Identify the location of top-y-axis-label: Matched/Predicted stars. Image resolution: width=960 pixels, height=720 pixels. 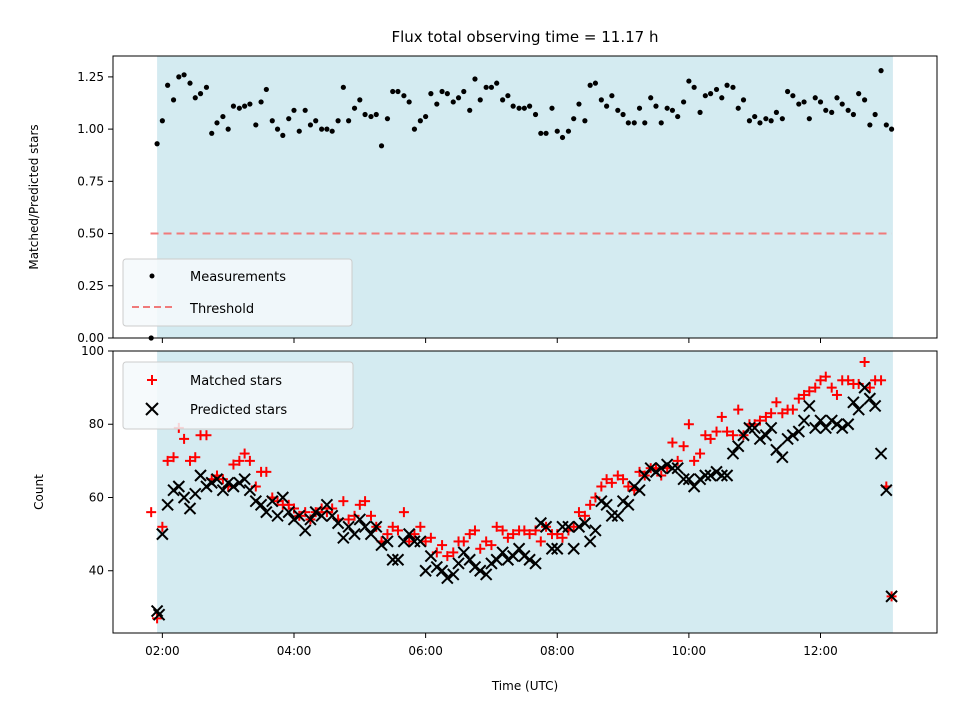
(34, 196).